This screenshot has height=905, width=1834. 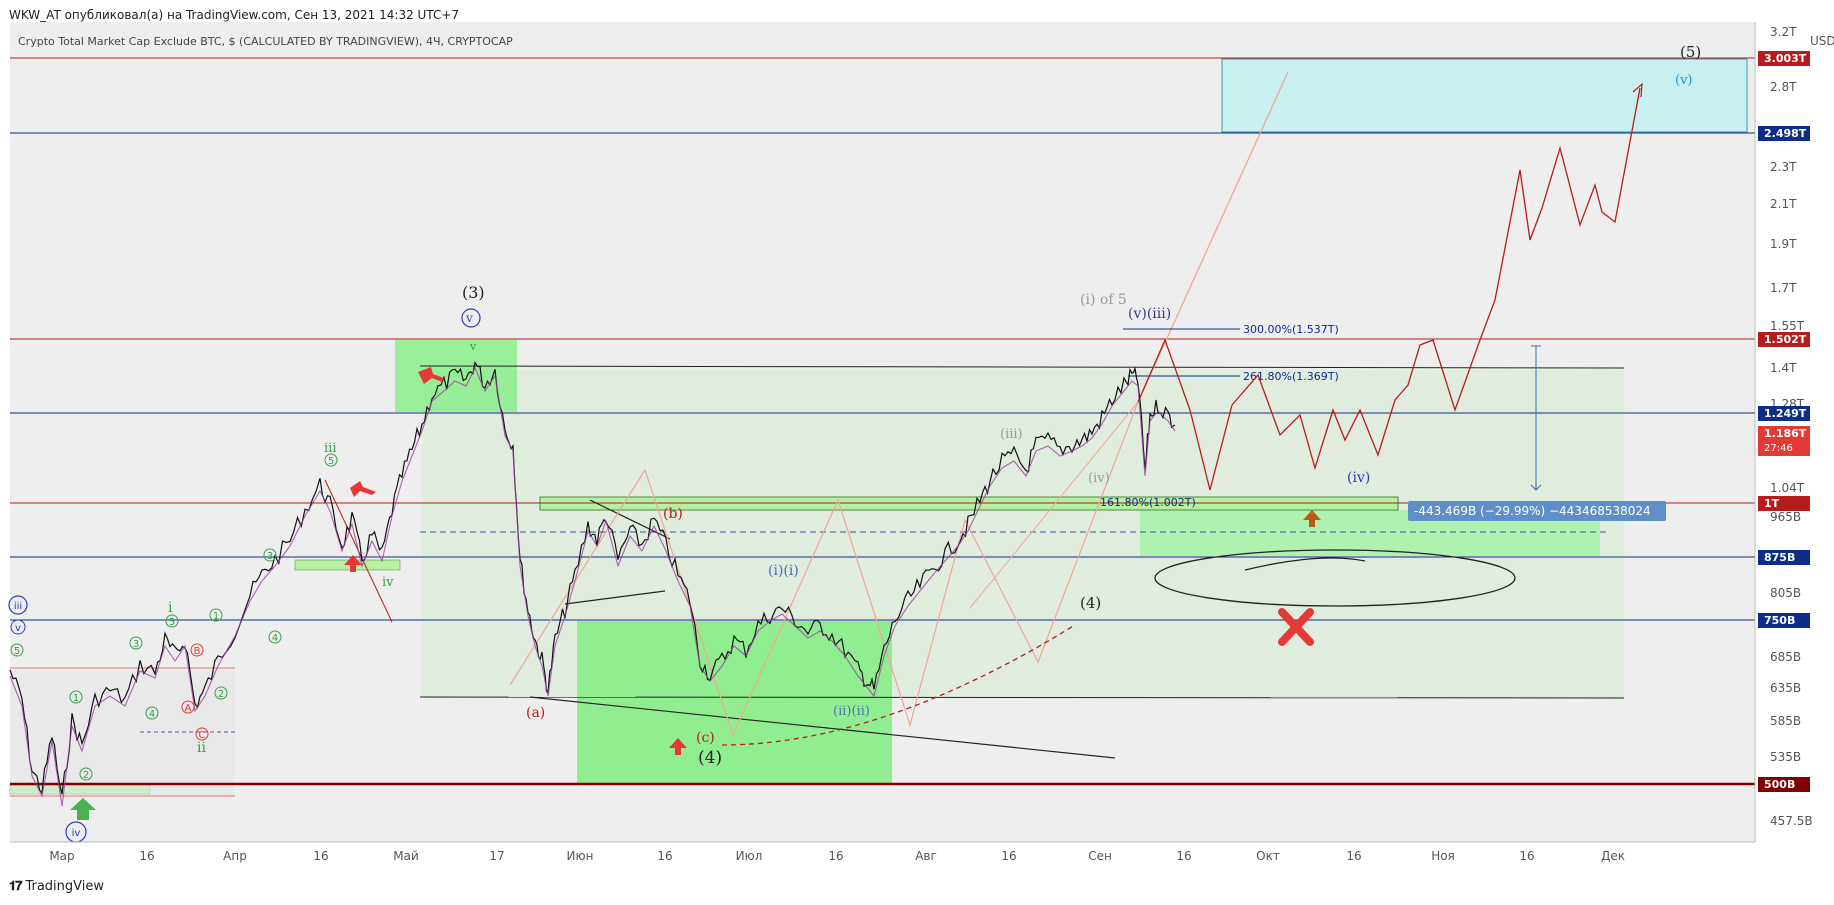 I want to click on wave-iii-green: iii, so click(x=330, y=448).